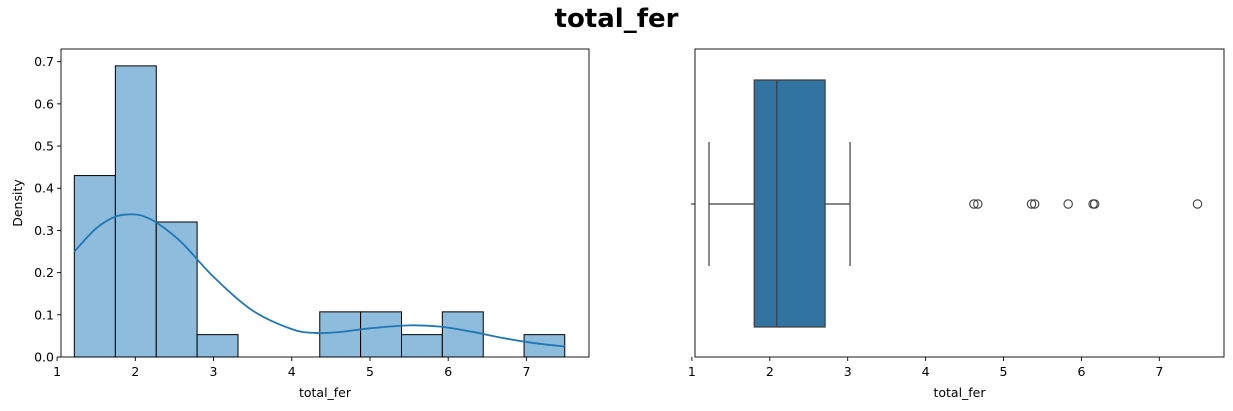 The image size is (1233, 411). Describe the element at coordinates (44, 272) in the screenshot. I see `hist-ytick-label: 0.2` at that location.